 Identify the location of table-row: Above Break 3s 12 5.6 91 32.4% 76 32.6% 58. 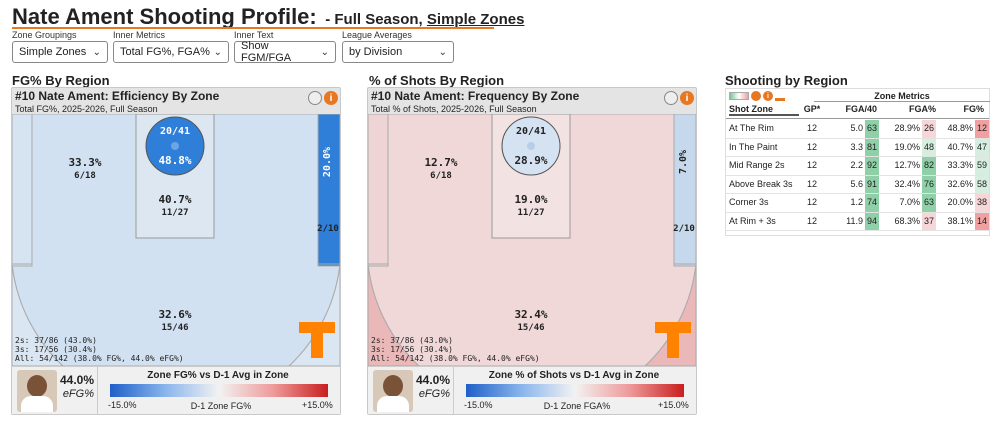
(857, 184).